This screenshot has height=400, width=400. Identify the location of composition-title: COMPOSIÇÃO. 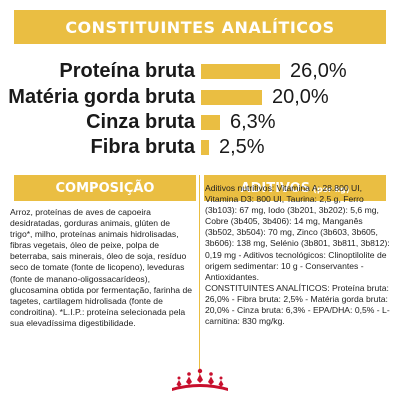
(105, 188).